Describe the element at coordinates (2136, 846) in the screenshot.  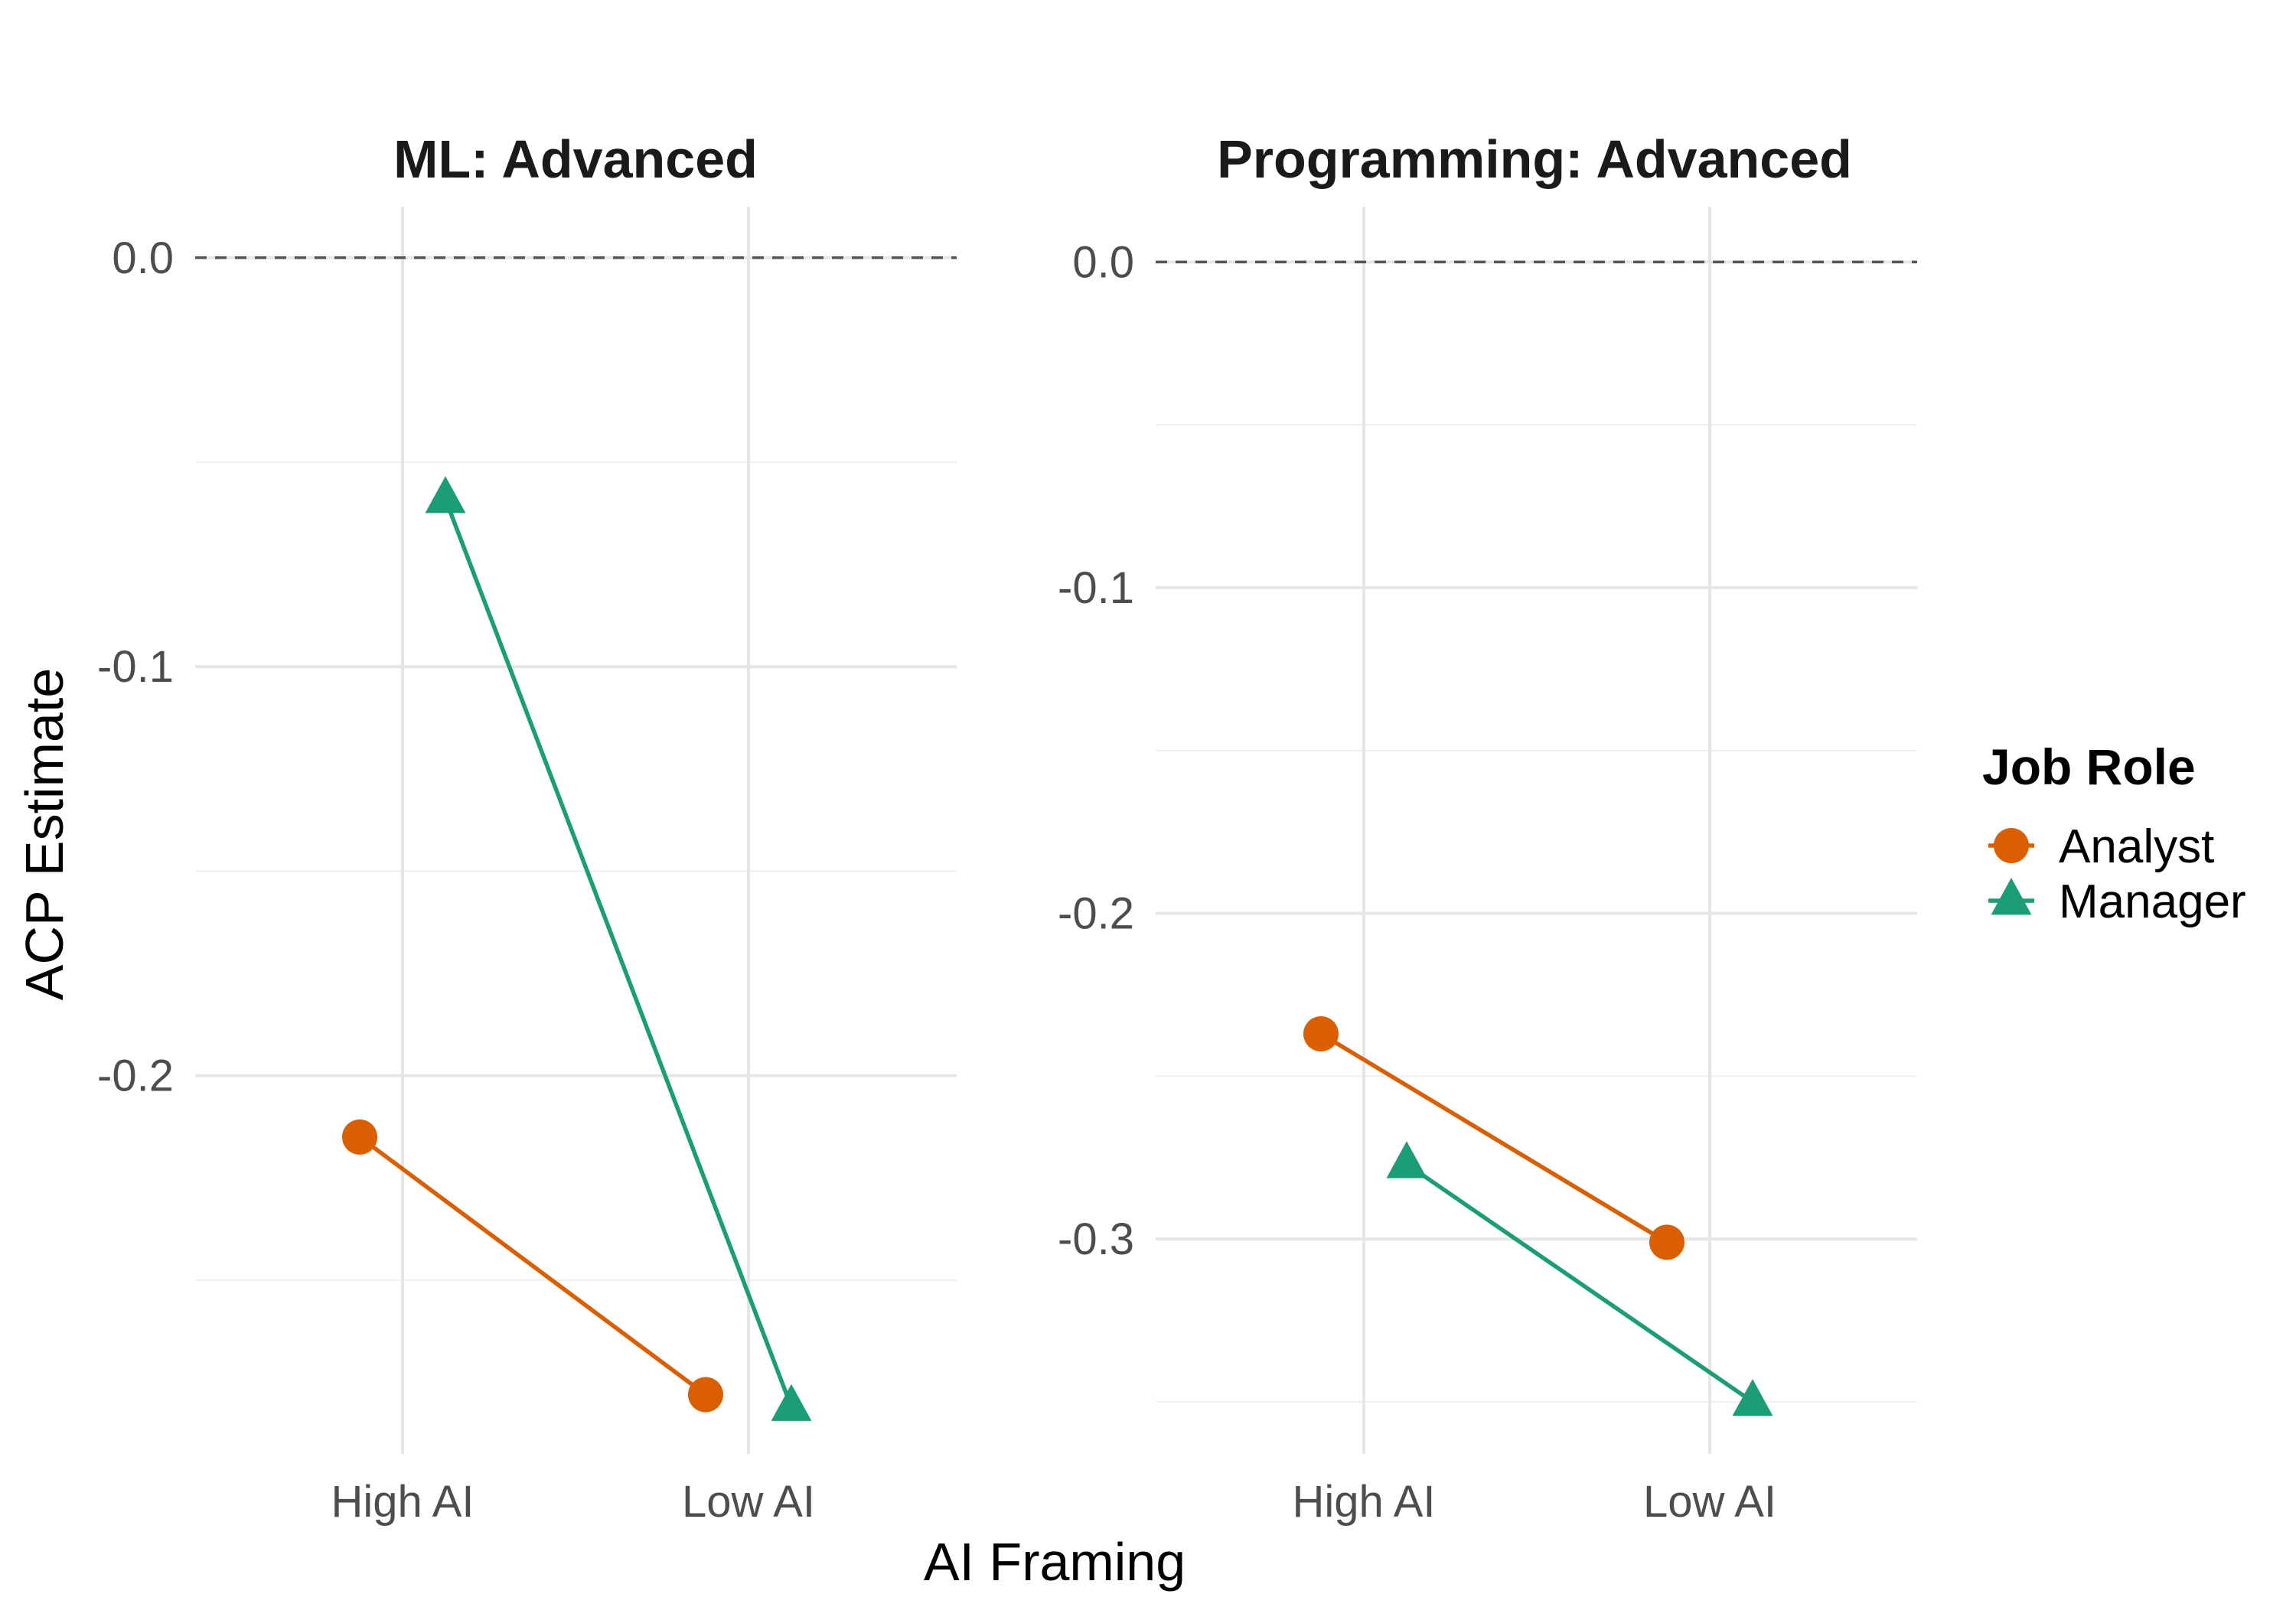
I see `legend-label: Analyst` at that location.